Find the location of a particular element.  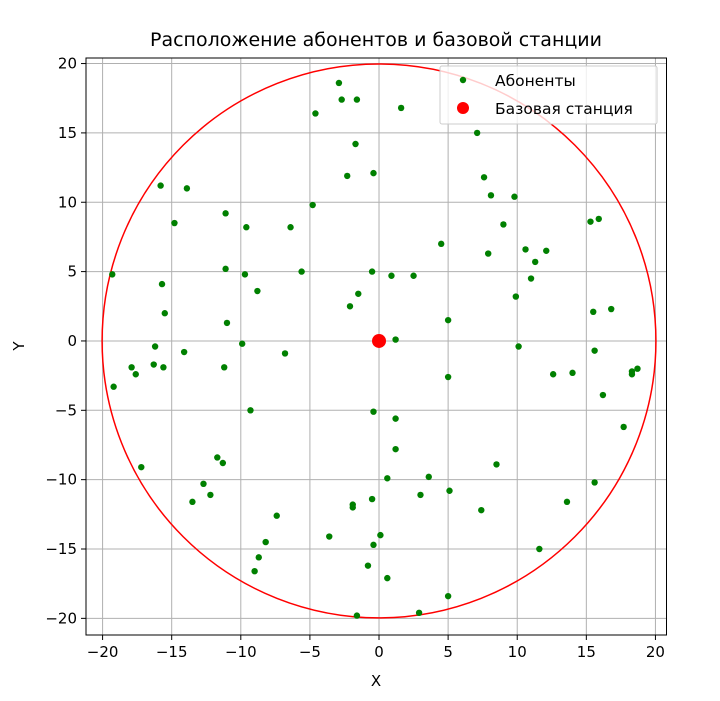

x-axis-label: X is located at coordinates (376, 681).